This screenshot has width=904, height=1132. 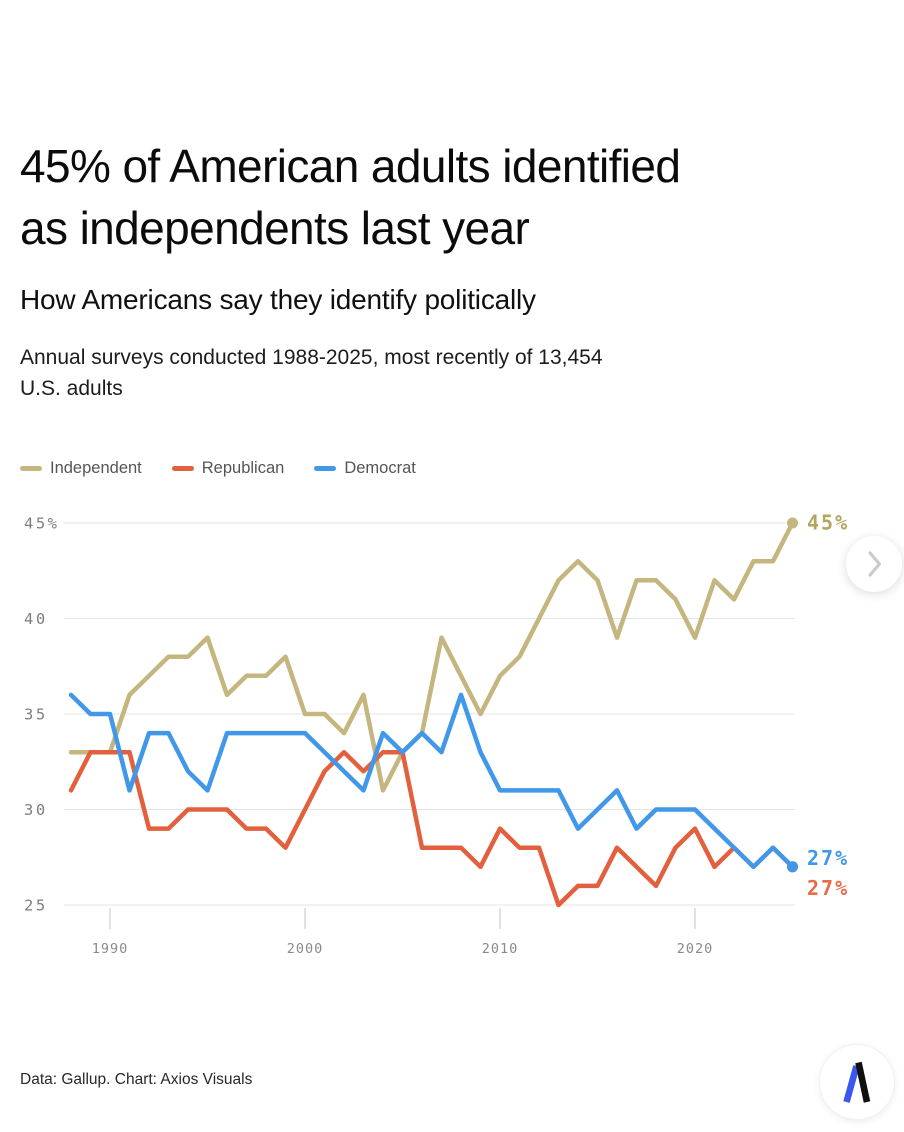 I want to click on x-axis-label: 2020, so click(x=695, y=949).